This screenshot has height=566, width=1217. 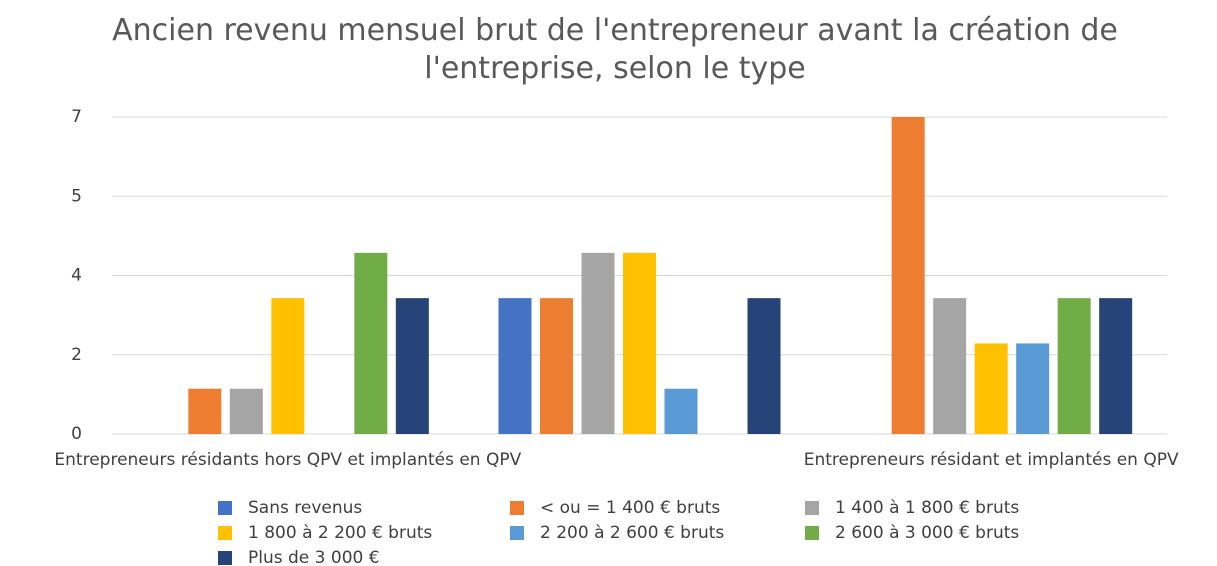 I want to click on legend-label: Sans revenus, so click(x=305, y=508).